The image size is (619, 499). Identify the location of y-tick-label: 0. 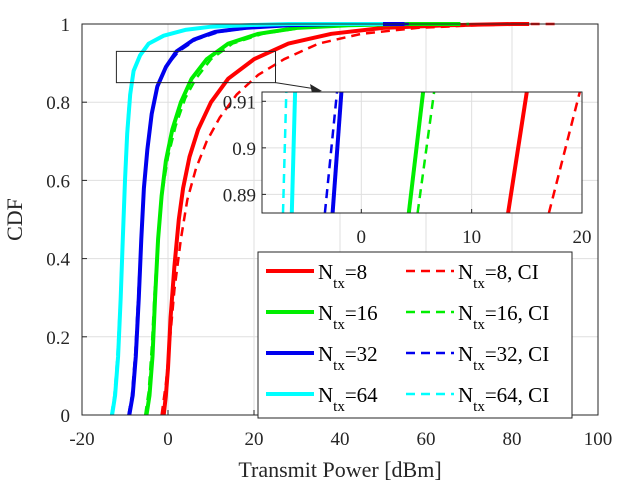
(66, 416).